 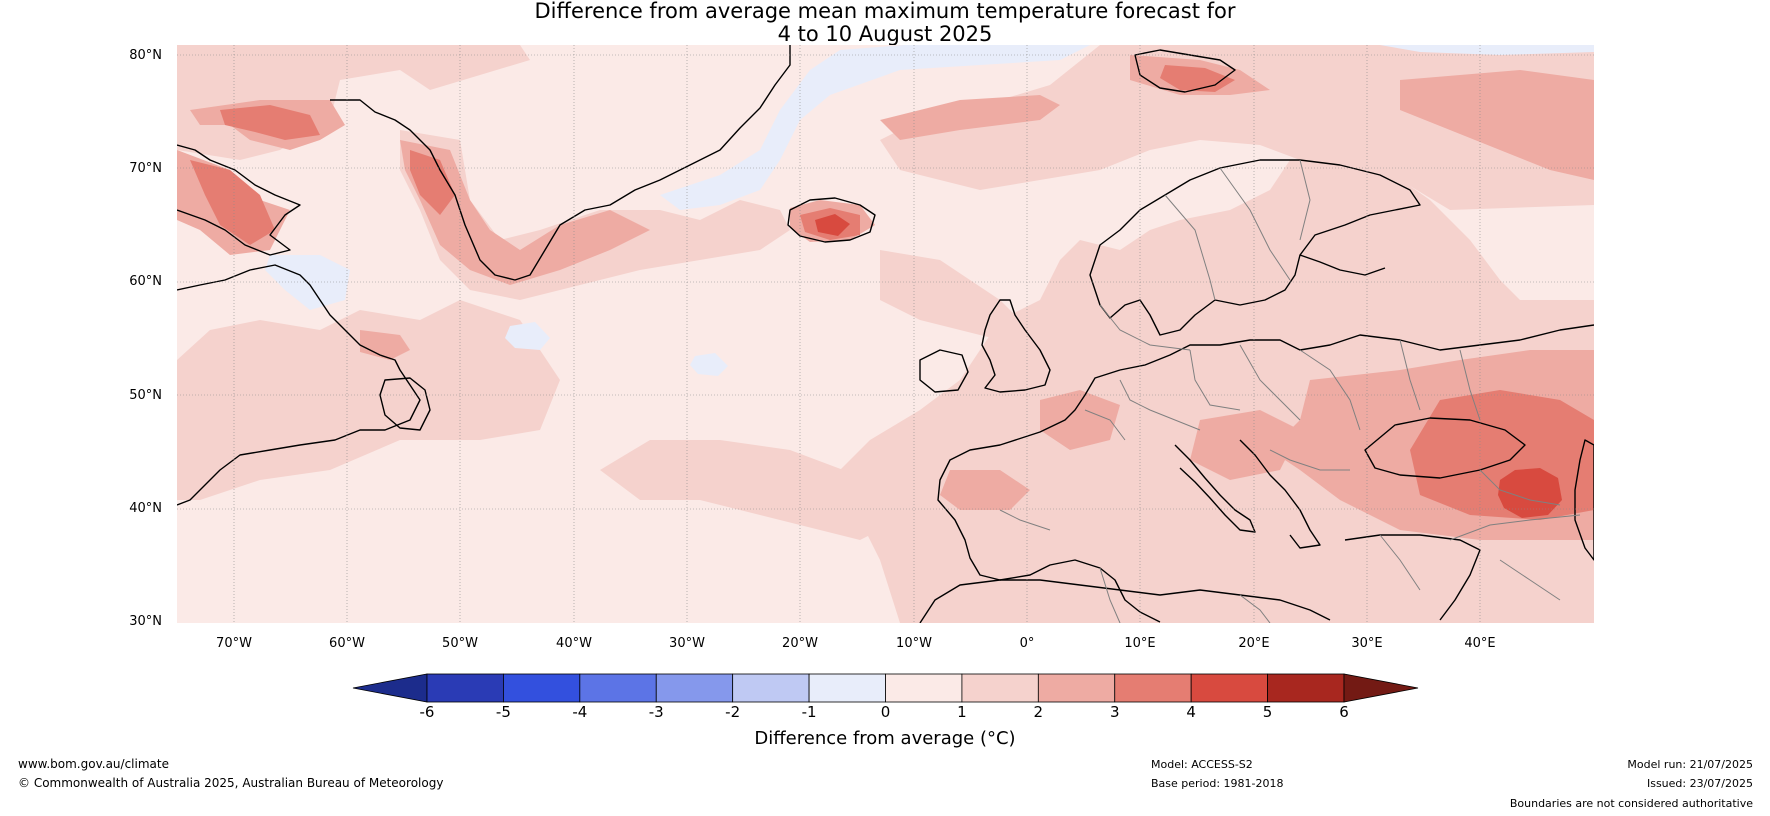 What do you see at coordinates (460, 643) in the screenshot?
I see `lon-tick-50w: 50°W` at bounding box center [460, 643].